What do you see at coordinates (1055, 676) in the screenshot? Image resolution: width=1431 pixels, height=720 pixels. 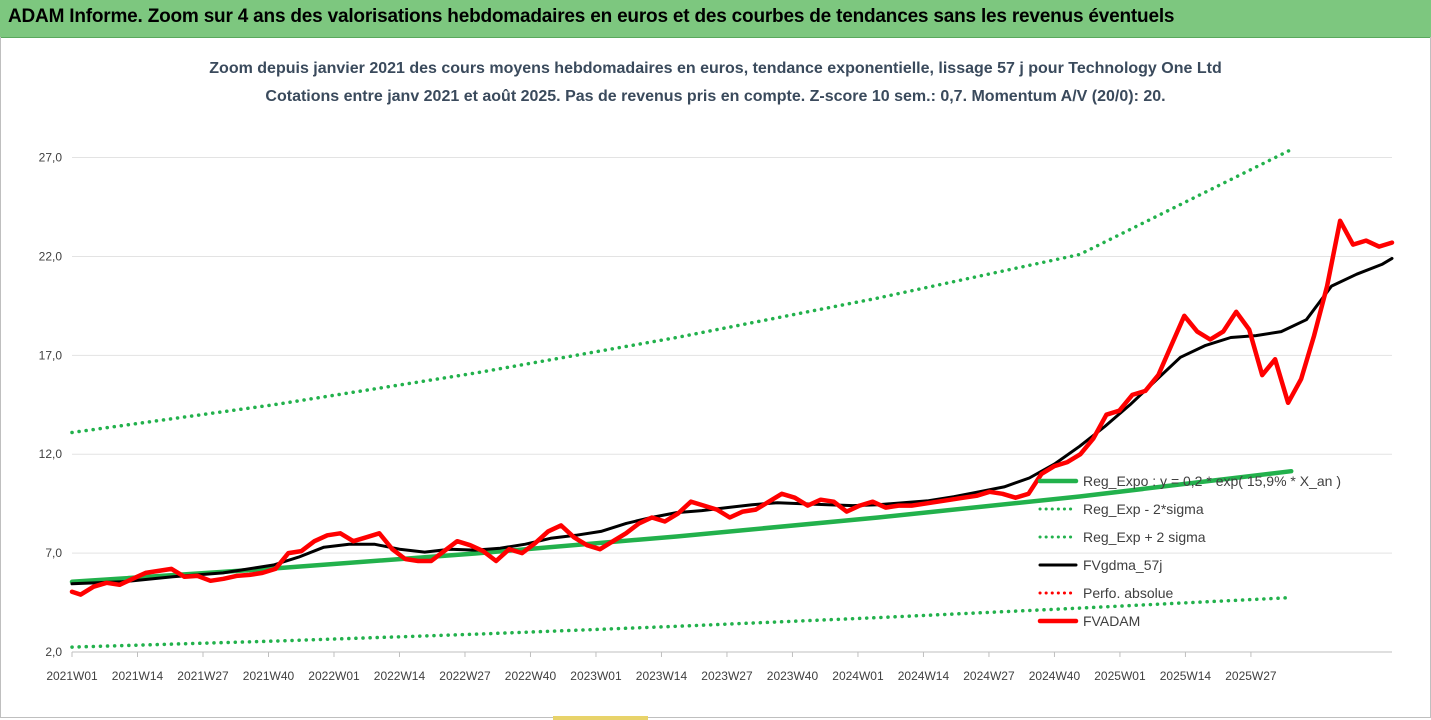 I see `x-tick-label: 2024W40` at bounding box center [1055, 676].